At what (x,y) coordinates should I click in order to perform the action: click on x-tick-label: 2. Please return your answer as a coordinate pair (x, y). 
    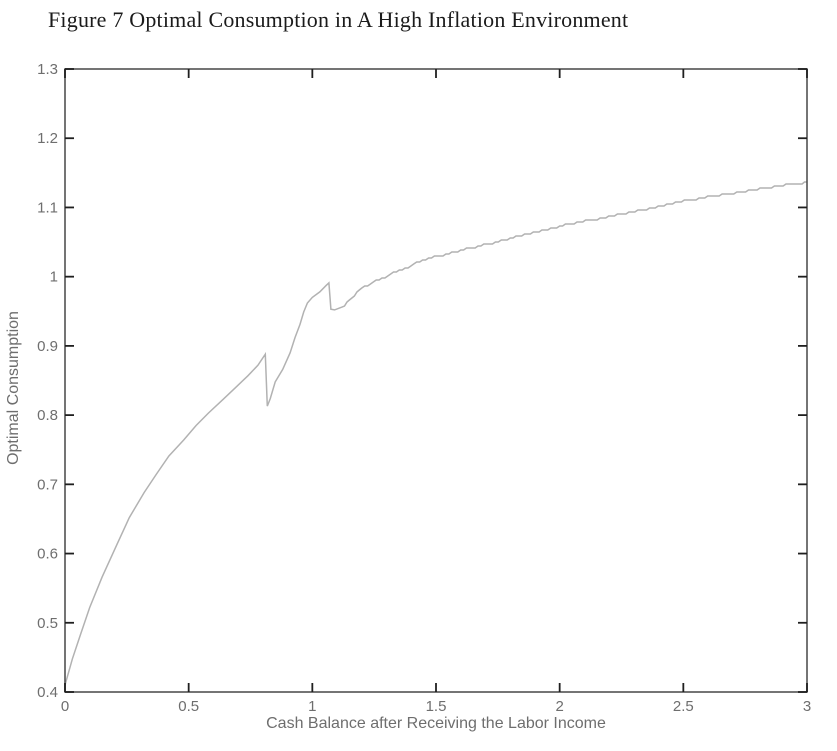
    Looking at the image, I should click on (559, 706).